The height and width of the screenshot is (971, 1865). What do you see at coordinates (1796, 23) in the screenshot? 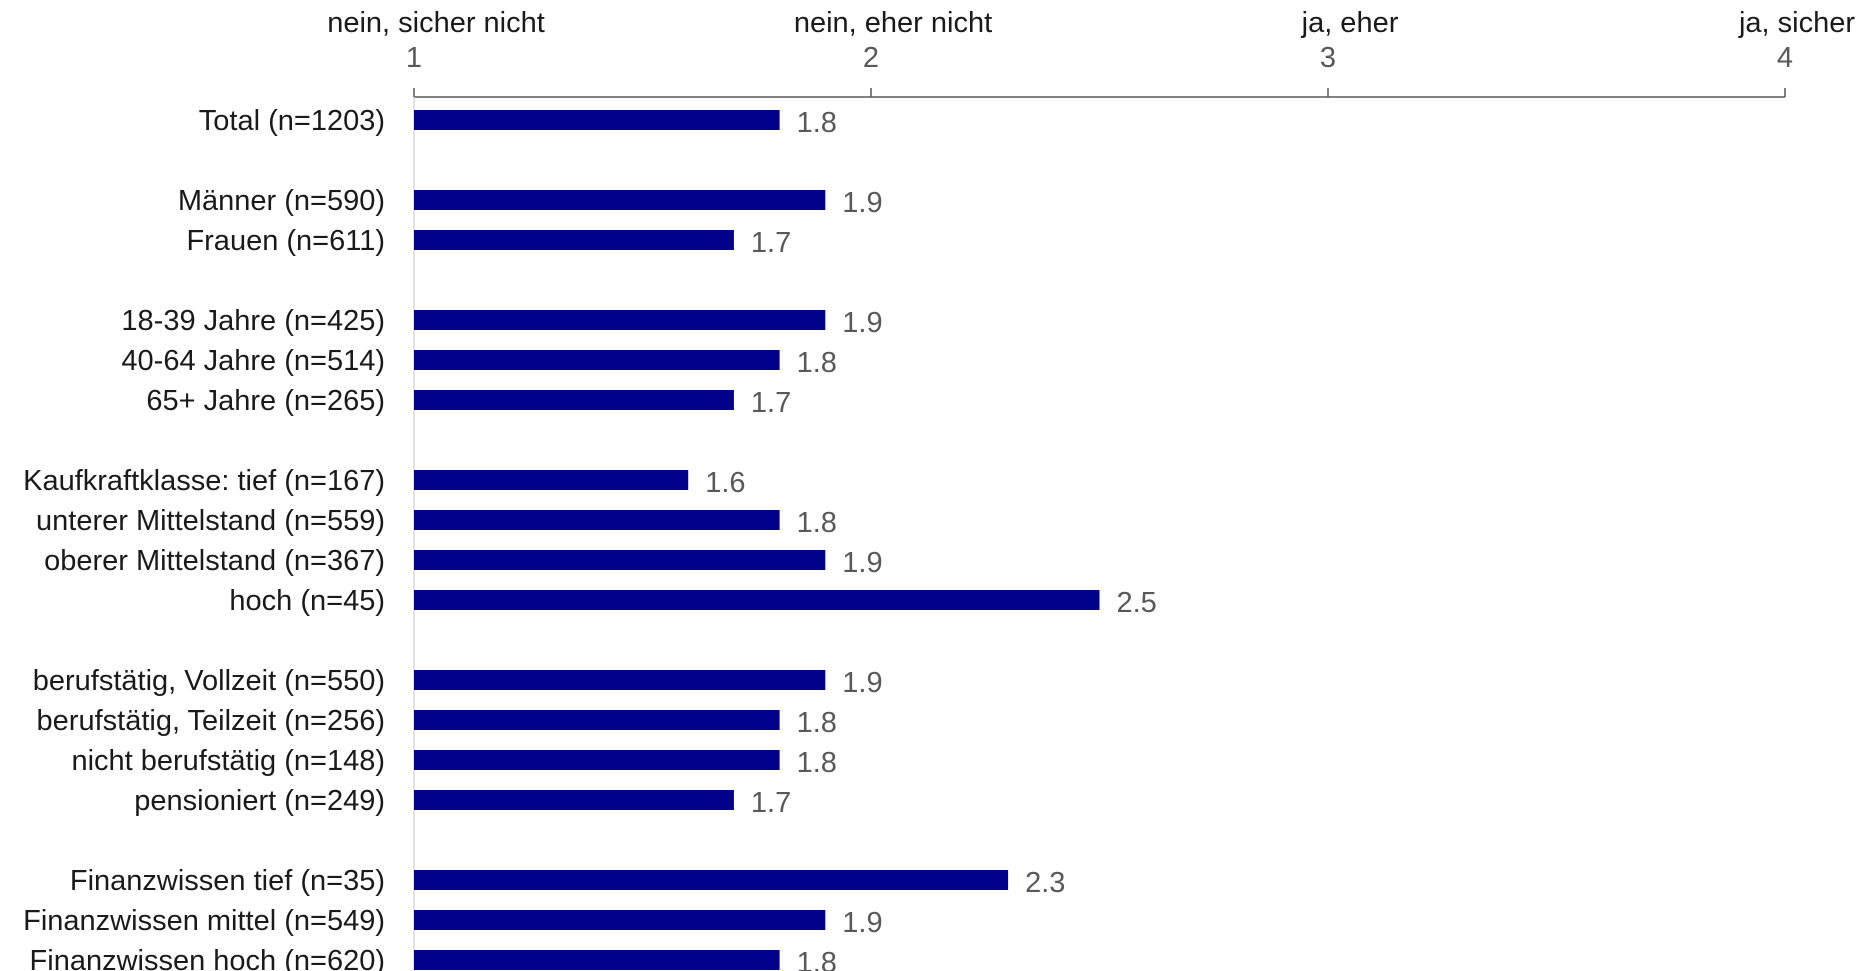
I see `scale-label: ja, sicher` at bounding box center [1796, 23].